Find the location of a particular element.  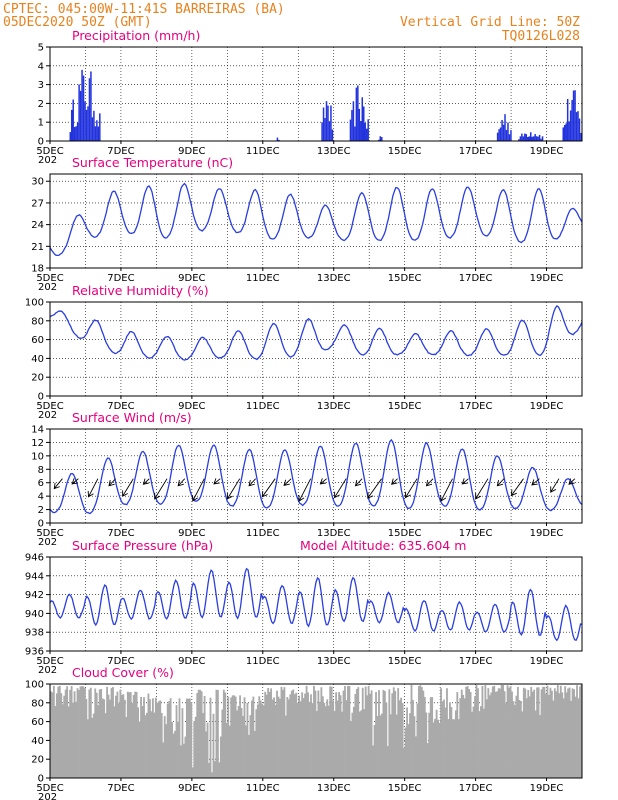

wind-title: Surface Wind (m/s) is located at coordinates (132, 417).